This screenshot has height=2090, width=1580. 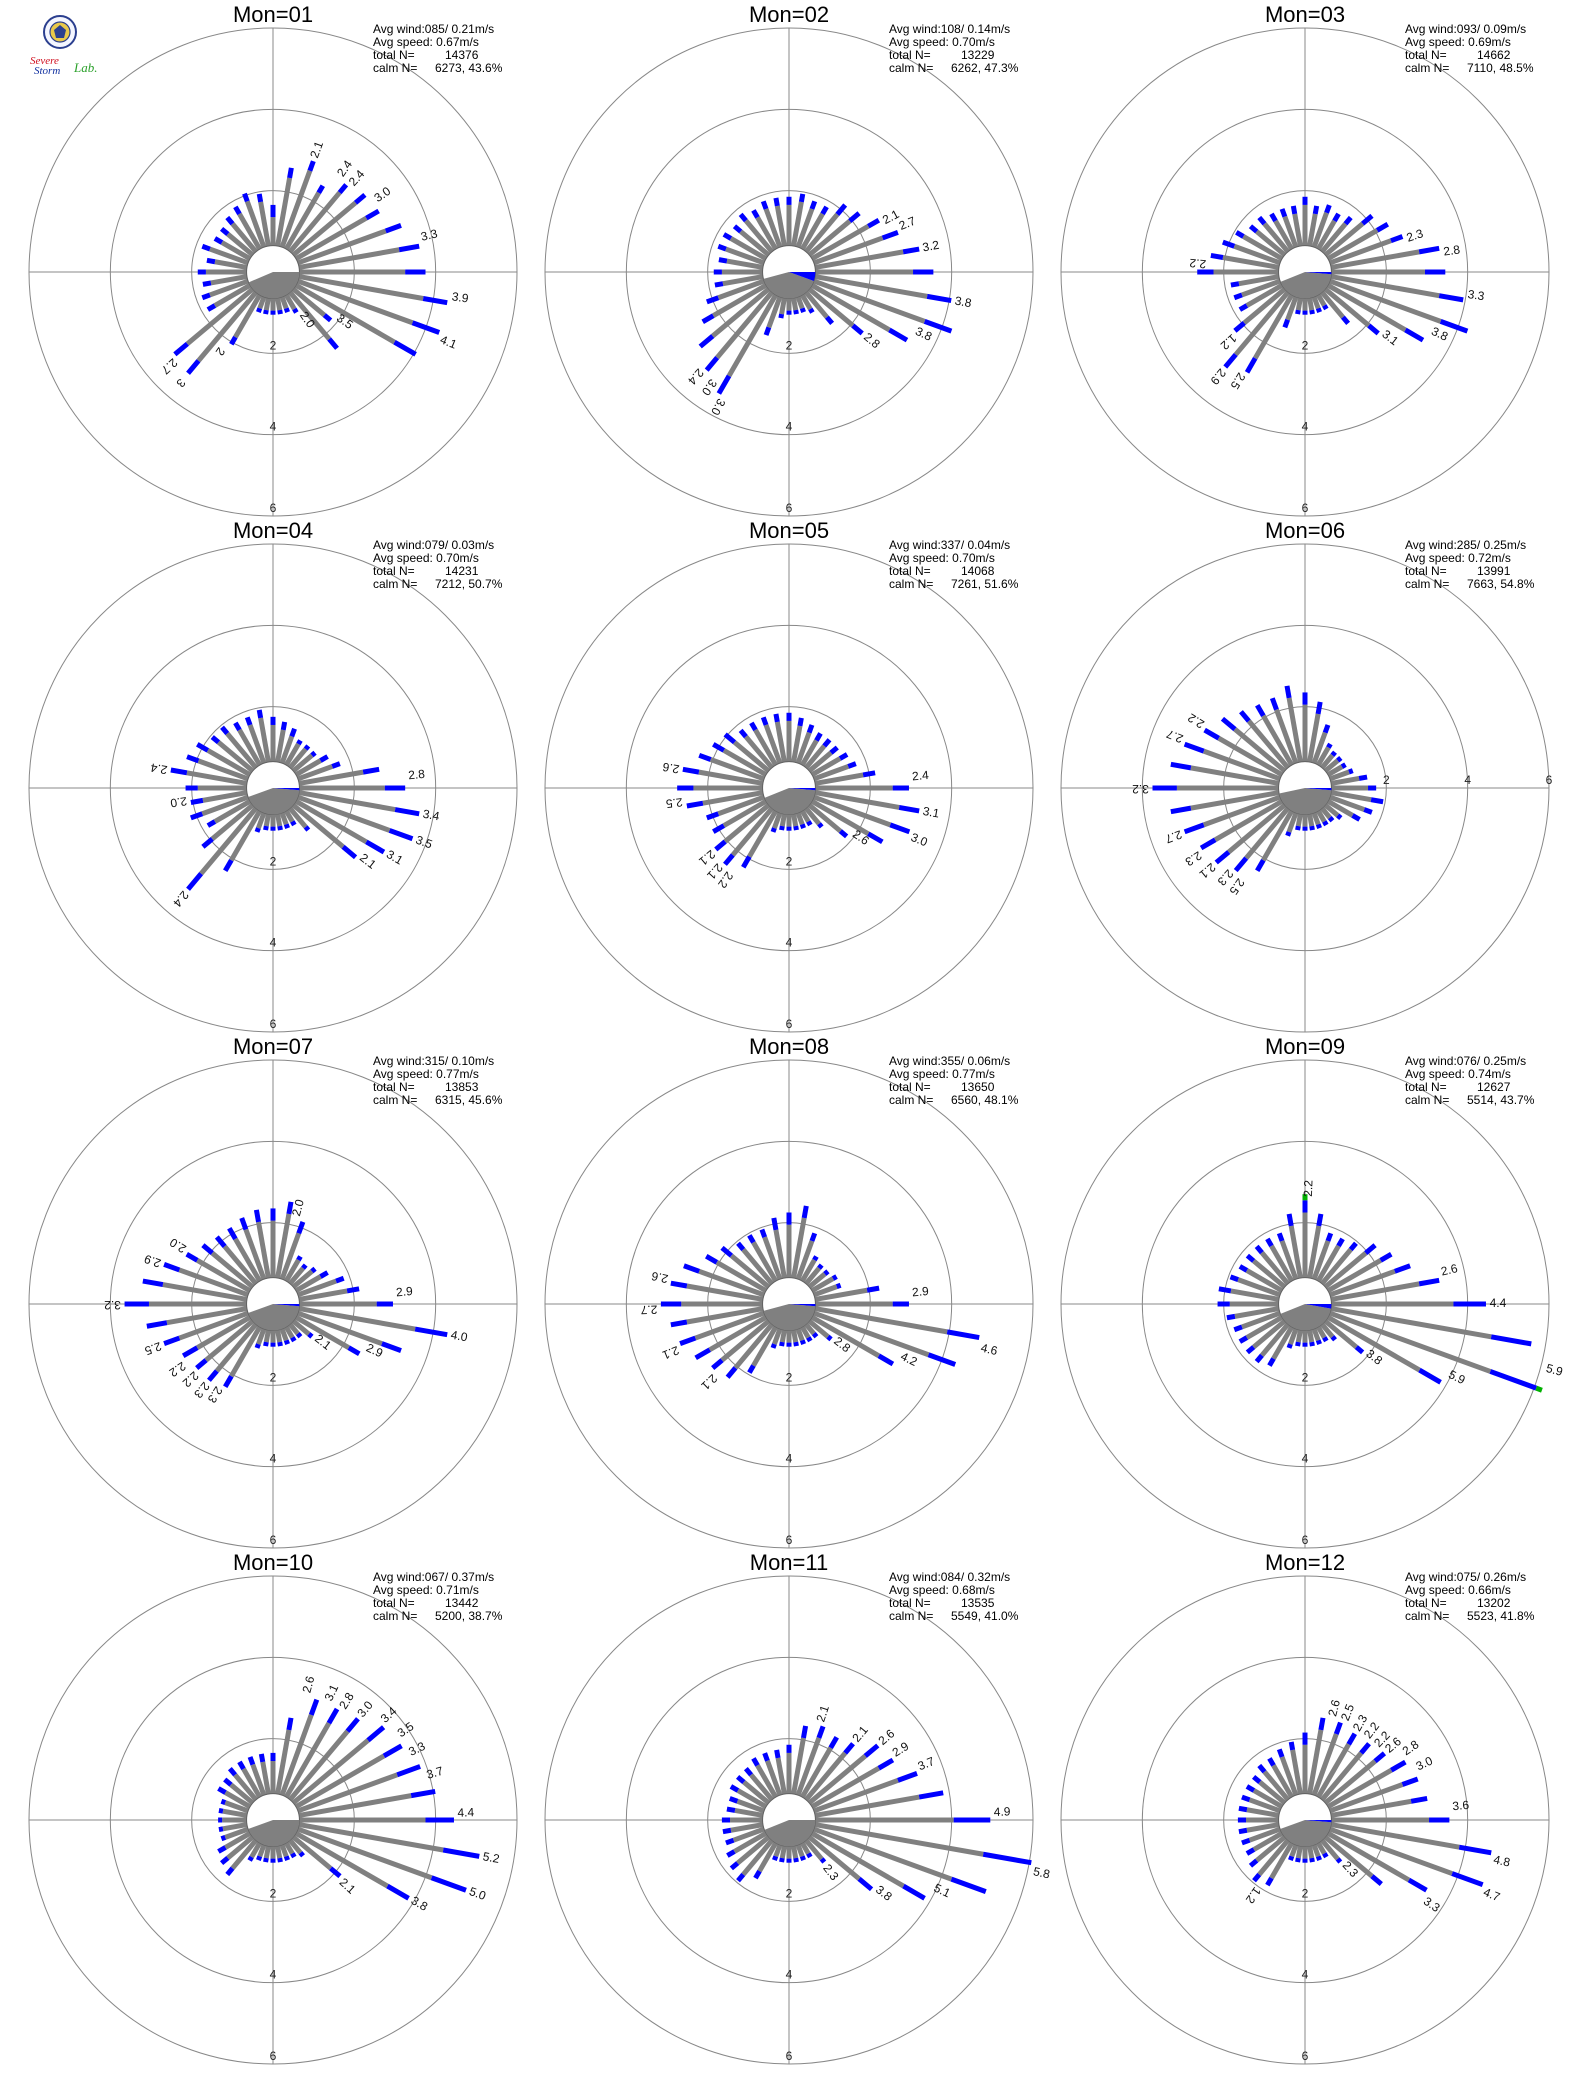 What do you see at coordinates (1306, 1317) in the screenshot?
I see `calm-sector` at bounding box center [1306, 1317].